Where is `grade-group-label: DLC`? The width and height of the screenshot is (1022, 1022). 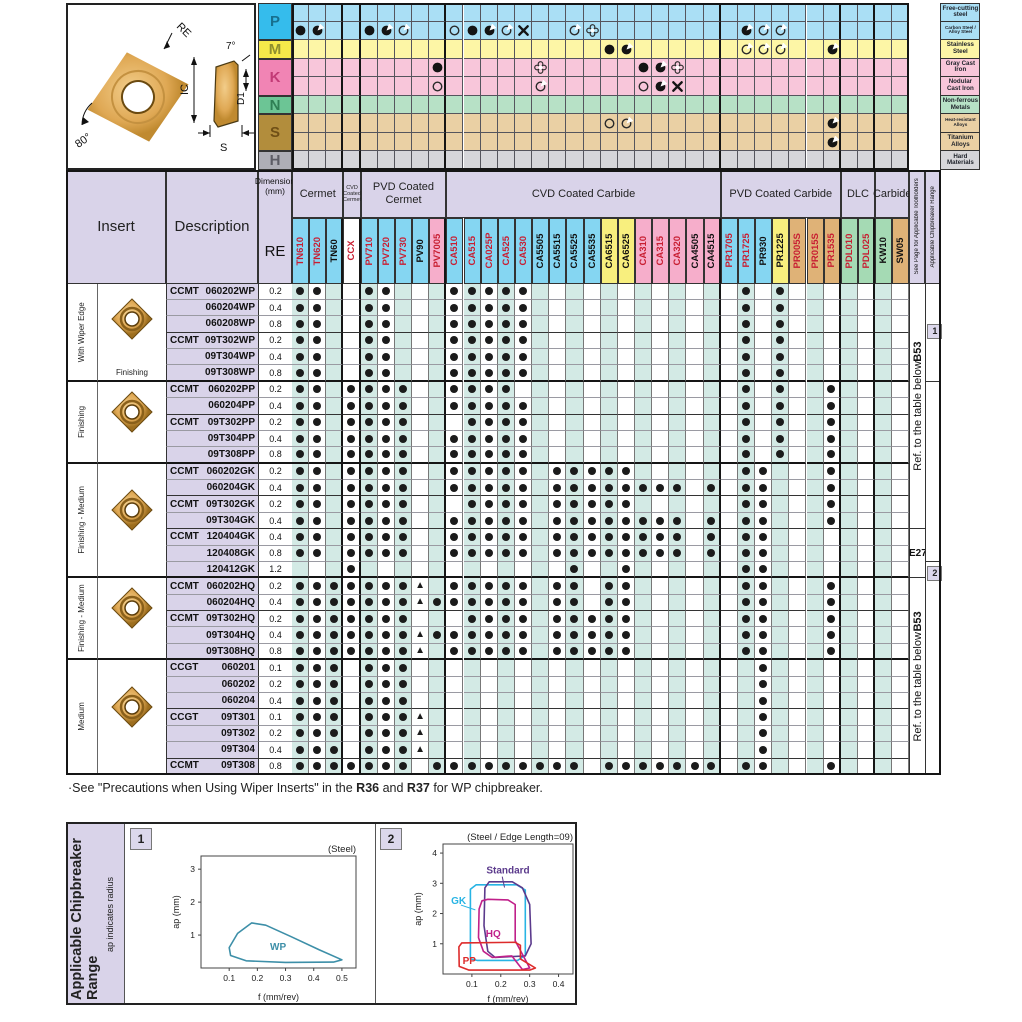 grade-group-label: DLC is located at coordinates (857, 193).